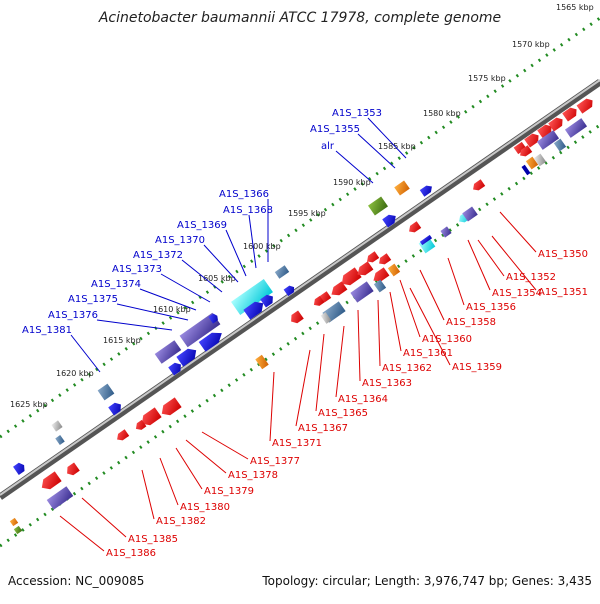 The height and width of the screenshot is (604, 600). What do you see at coordinates (363, 399) in the screenshot?
I see `reverse-gene-label: A1S_1364` at bounding box center [363, 399].